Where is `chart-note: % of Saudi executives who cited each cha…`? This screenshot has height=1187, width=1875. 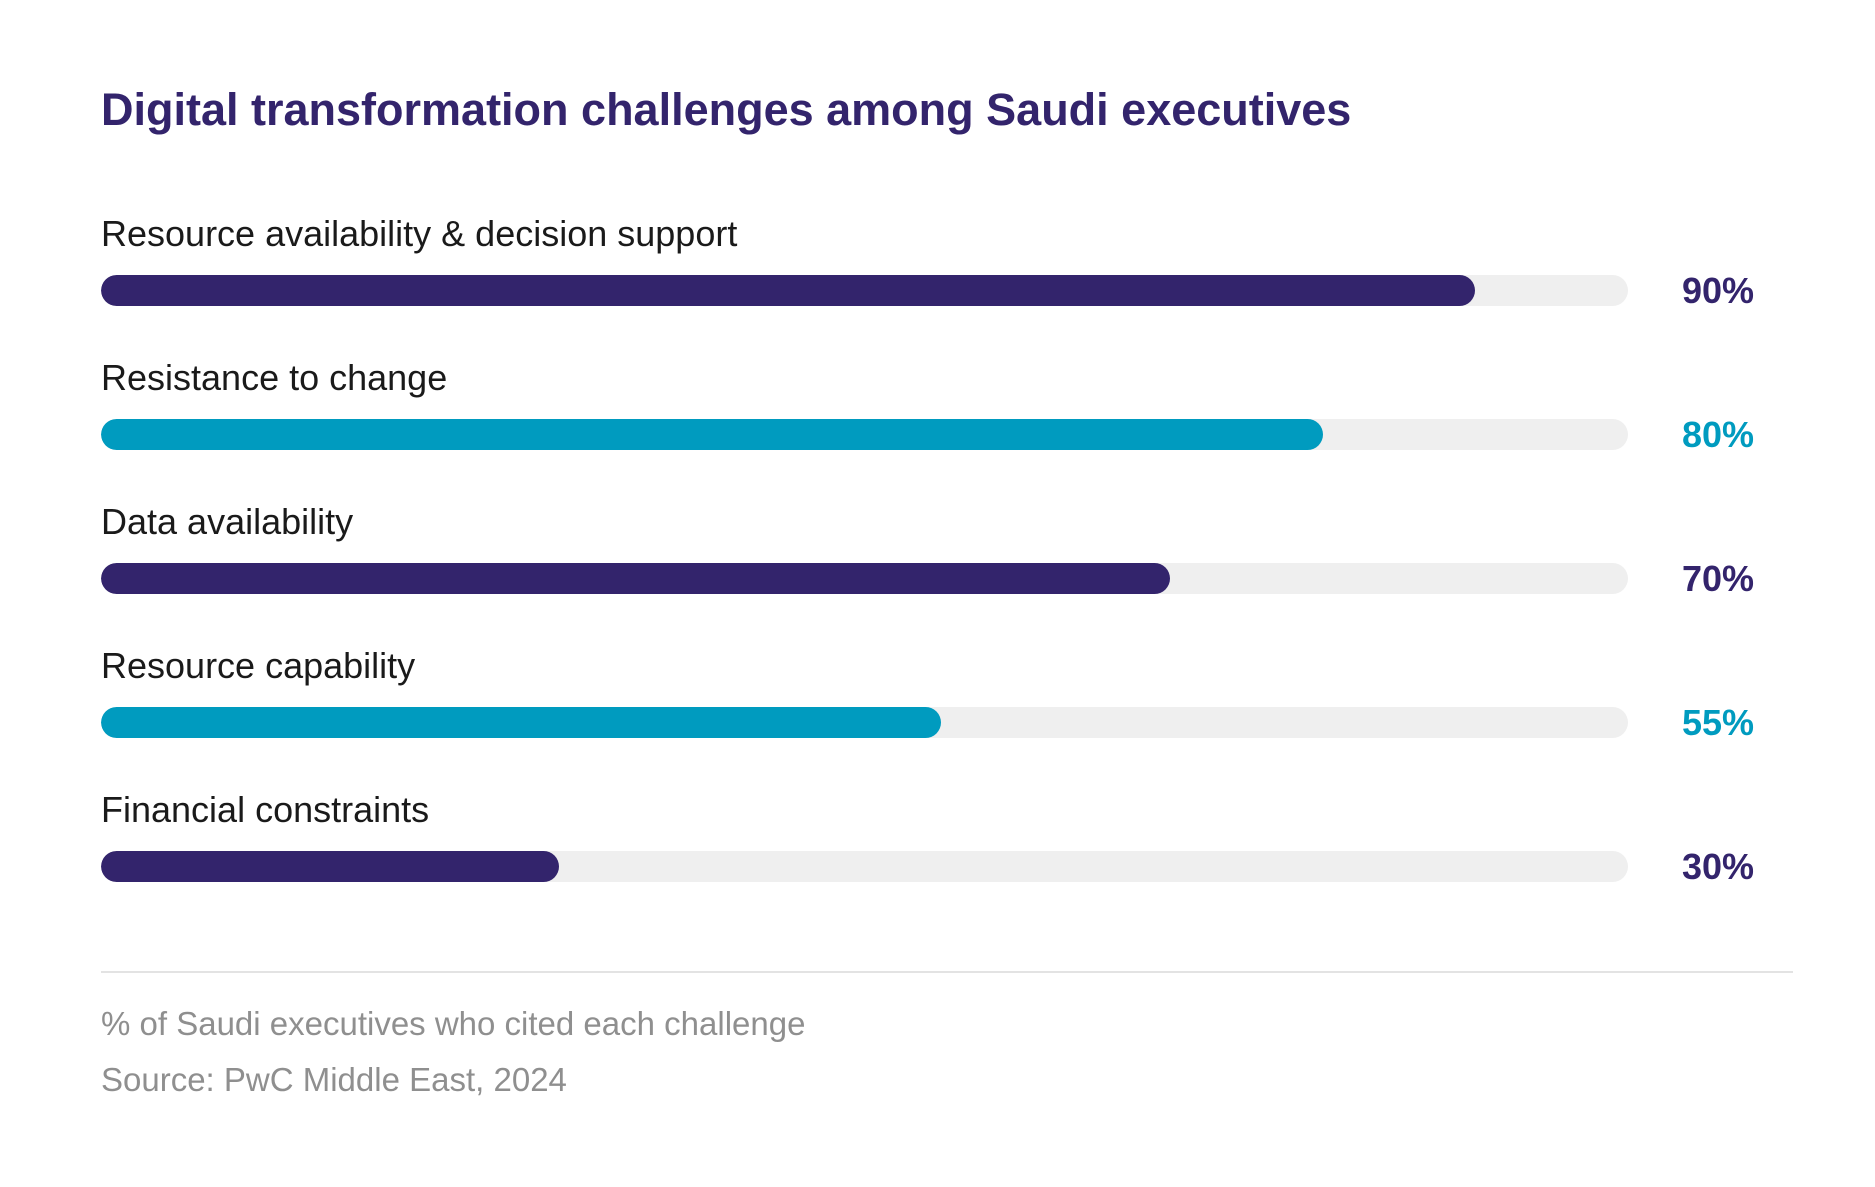 chart-note: % of Saudi executives who cited each cha… is located at coordinates (453, 1023).